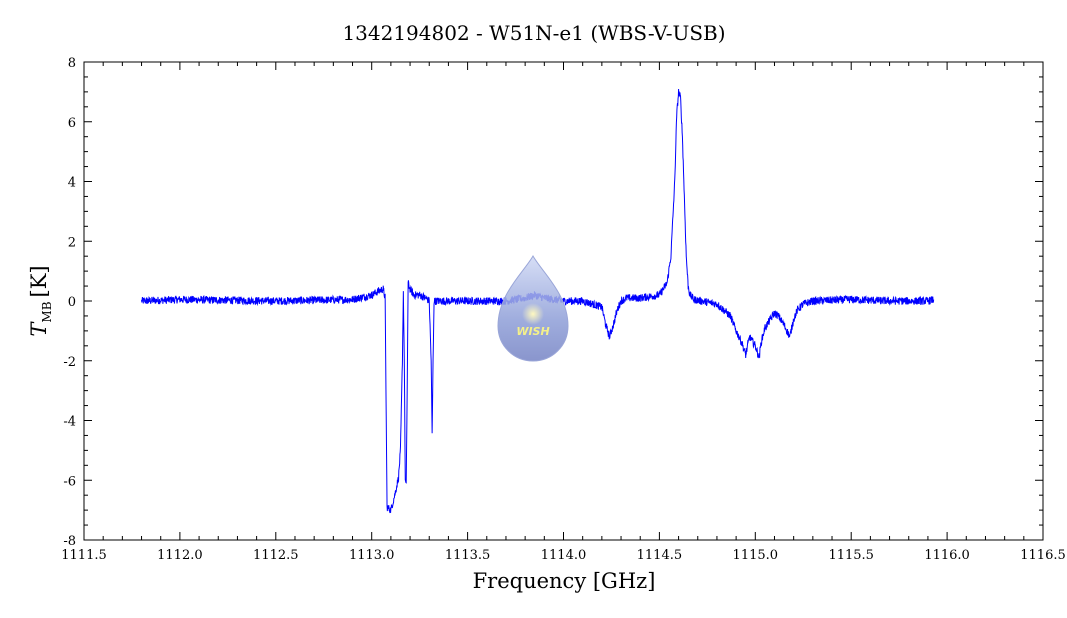  I want to click on y-tick-label: 6, so click(72, 123).